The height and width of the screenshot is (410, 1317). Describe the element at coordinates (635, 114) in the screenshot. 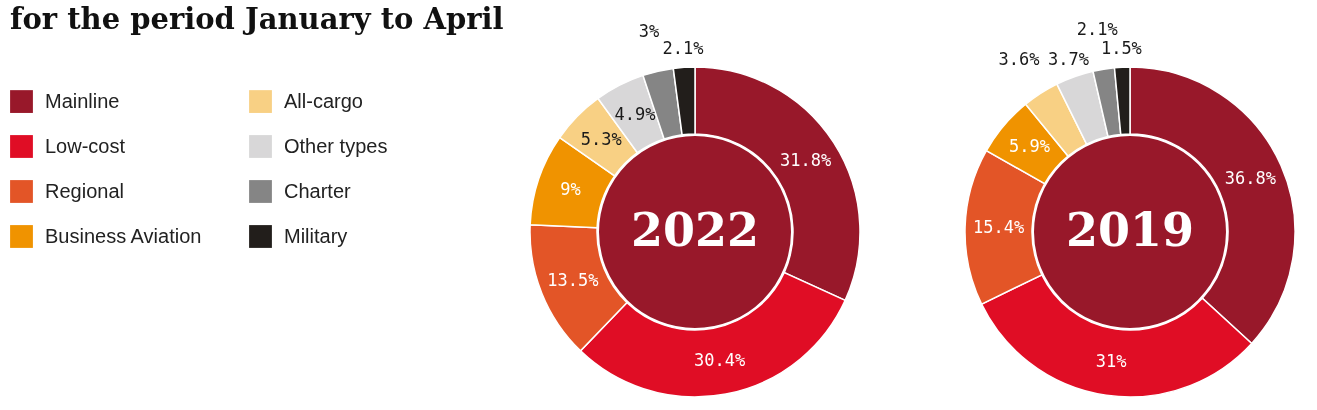

I see `data-label: 4.9%` at that location.